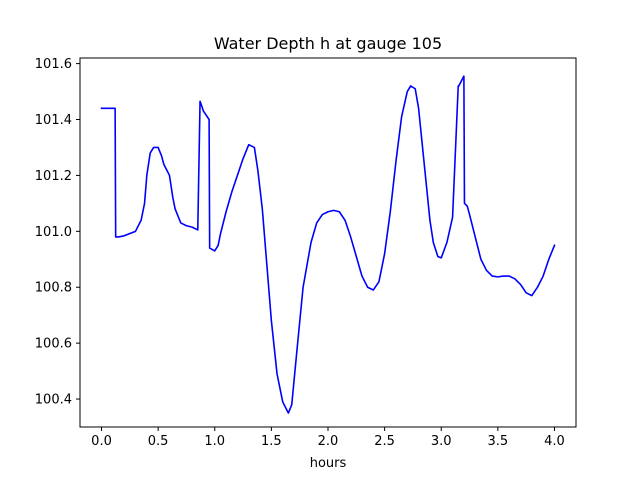  What do you see at coordinates (53, 400) in the screenshot?
I see `y-tick-label: 100.4` at bounding box center [53, 400].